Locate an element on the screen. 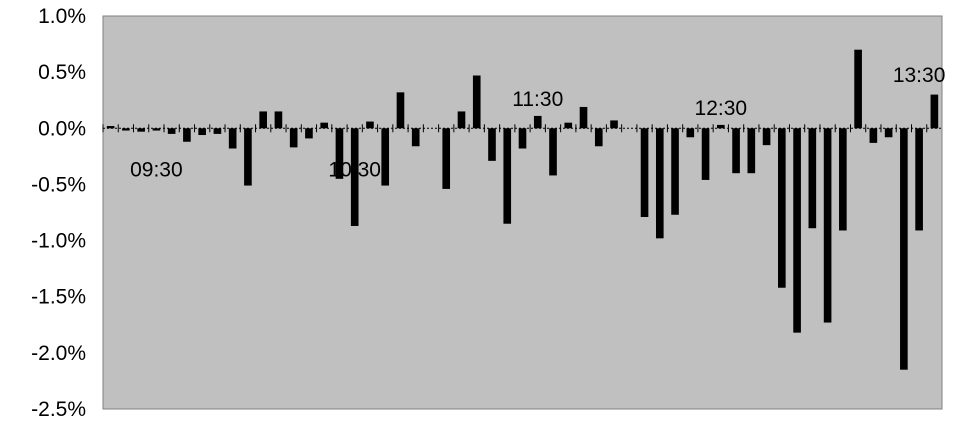 The image size is (964, 428). y-tick-label: -0.5% is located at coordinates (58, 184).